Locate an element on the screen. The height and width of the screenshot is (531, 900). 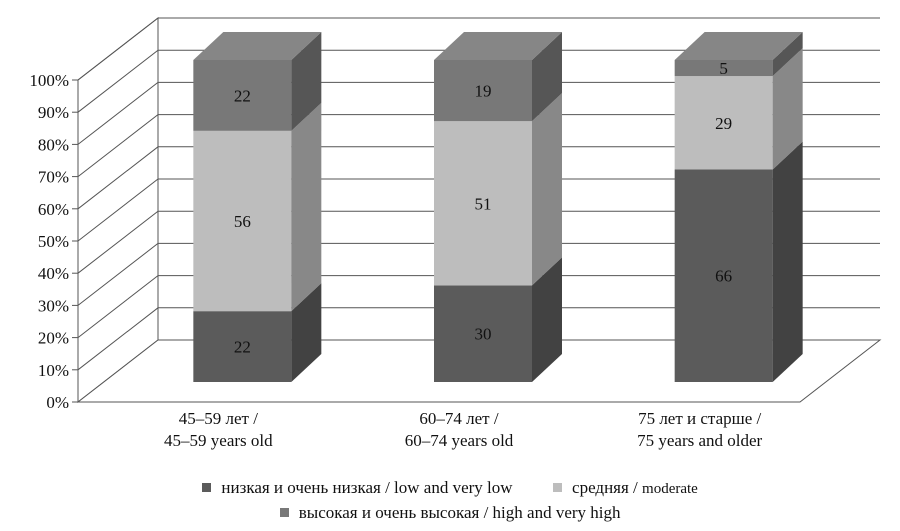
y-axis-ticks: 0% 10% 20% 30% 40% 50% 60% 70% 80% 90% 100% is located at coordinates (54, 241).